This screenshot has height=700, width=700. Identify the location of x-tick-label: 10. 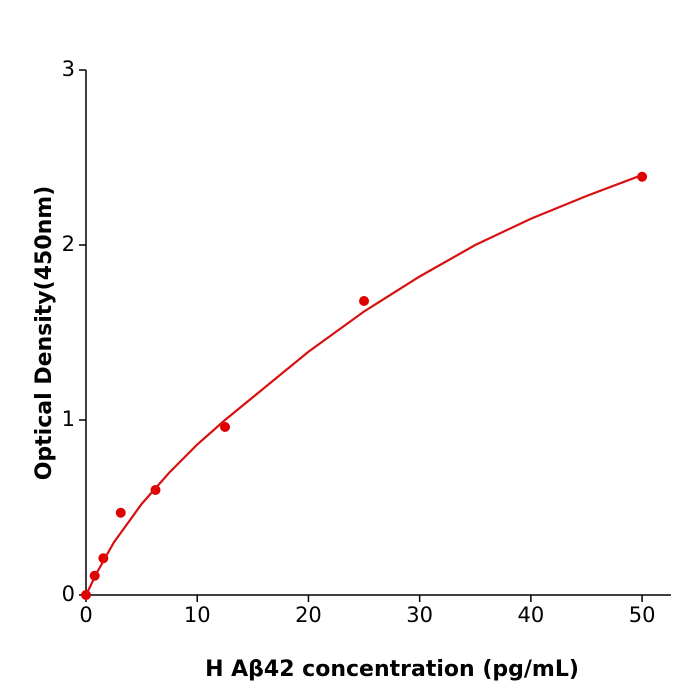
(197, 615).